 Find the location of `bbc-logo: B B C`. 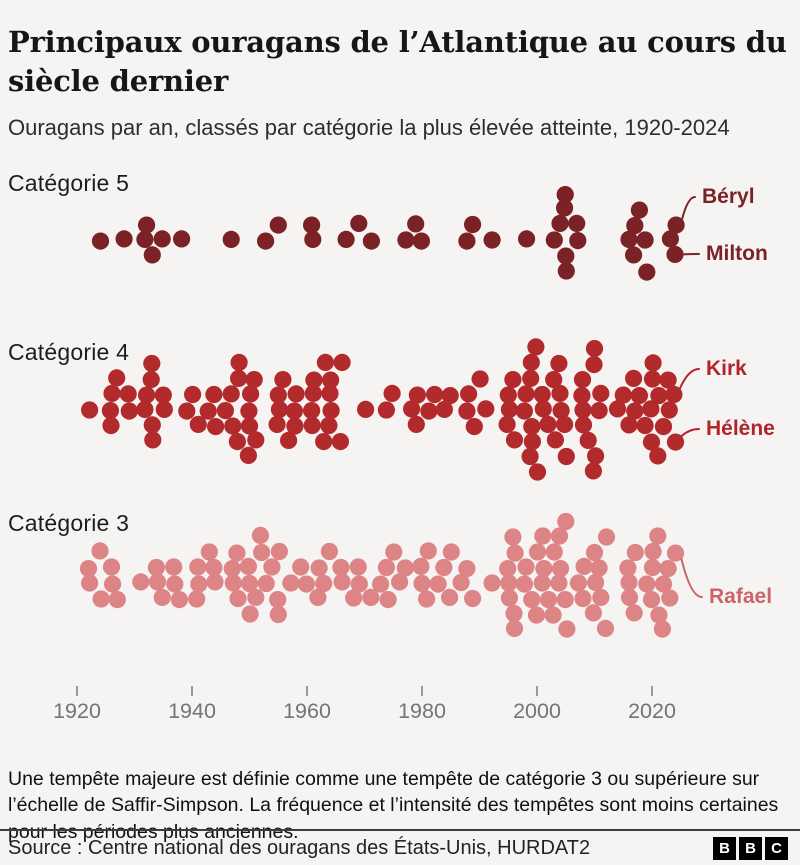

bbc-logo: B B C is located at coordinates (750, 848).